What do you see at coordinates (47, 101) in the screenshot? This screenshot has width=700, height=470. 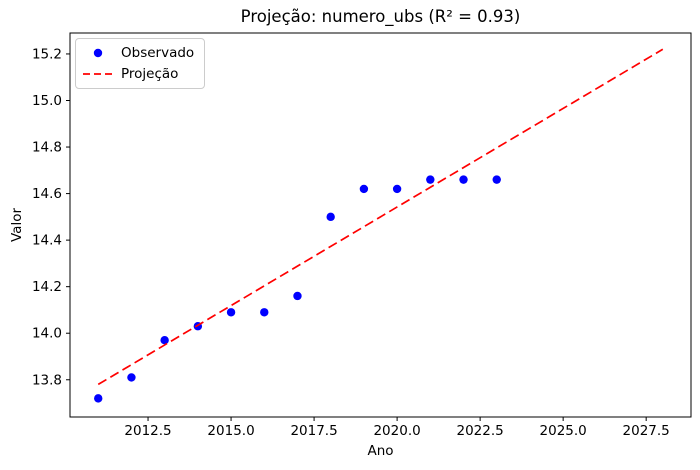 I see `y-tick-label: 15.0` at bounding box center [47, 101].